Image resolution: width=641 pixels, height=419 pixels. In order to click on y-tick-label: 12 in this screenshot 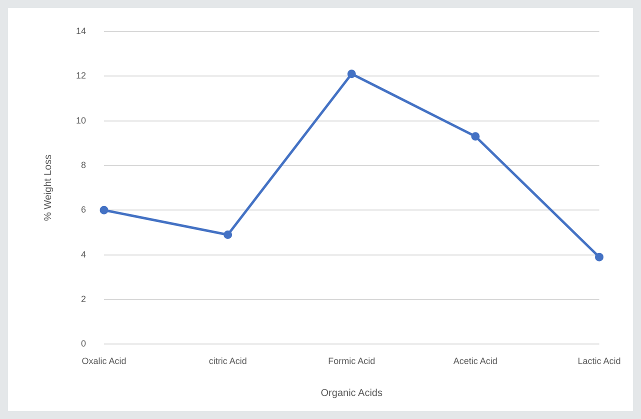, I will do `click(81, 75)`.